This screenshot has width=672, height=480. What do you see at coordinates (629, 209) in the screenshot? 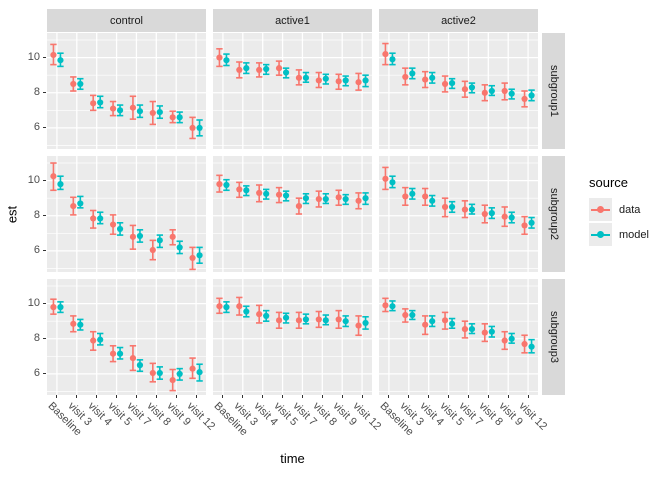
I see `legend-entry-data: data` at bounding box center [629, 209].